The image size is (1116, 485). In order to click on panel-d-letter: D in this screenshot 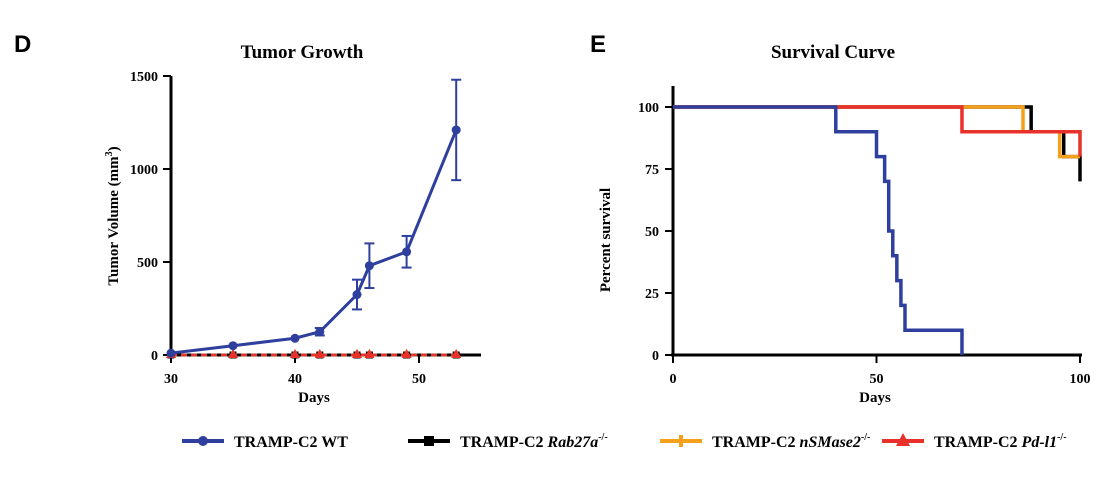, I will do `click(22, 44)`.